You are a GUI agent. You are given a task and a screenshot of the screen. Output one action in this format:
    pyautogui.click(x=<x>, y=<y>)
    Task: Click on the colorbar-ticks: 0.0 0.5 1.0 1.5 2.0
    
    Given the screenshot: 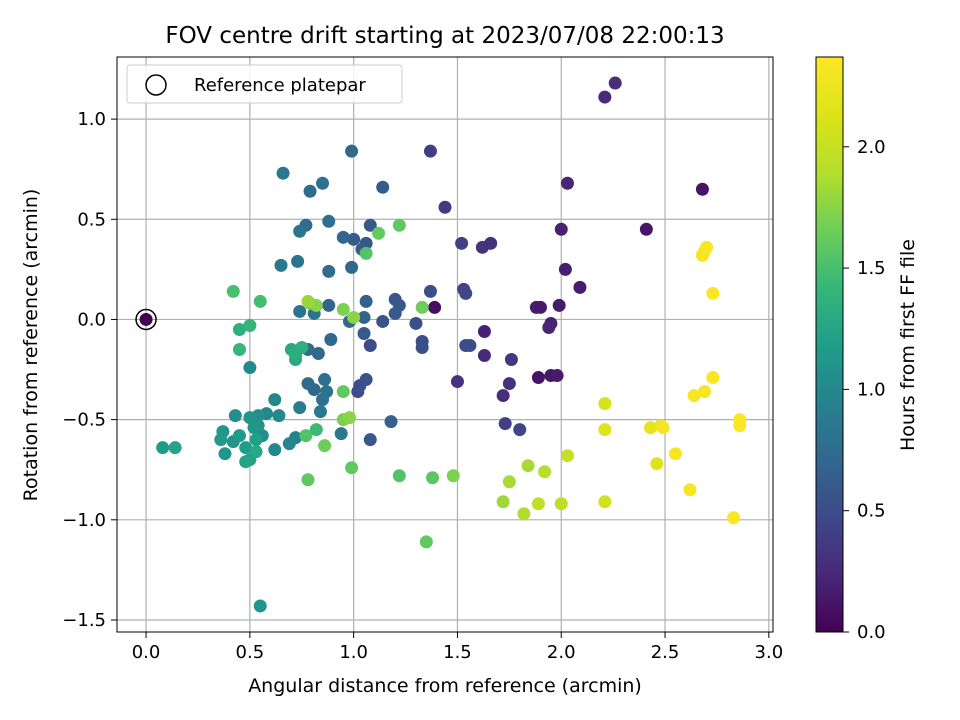 What is the action you would take?
    pyautogui.click(x=864, y=390)
    